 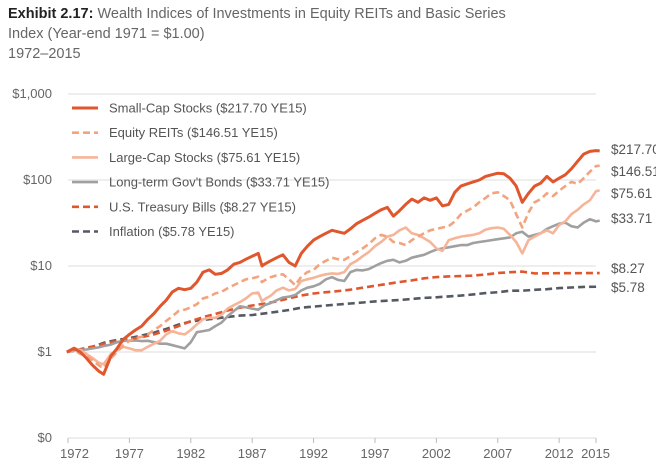 I want to click on y-tick-label: $1,000, so click(x=32, y=93).